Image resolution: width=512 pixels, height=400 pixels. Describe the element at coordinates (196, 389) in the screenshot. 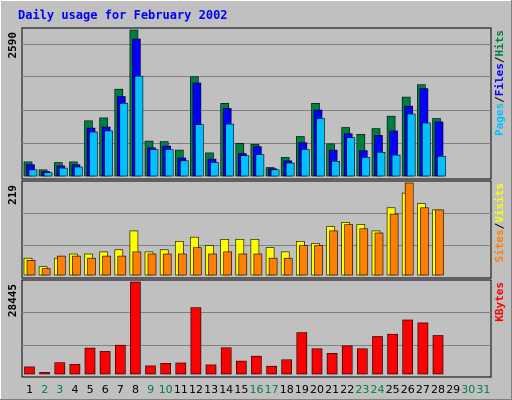

I see `day-label-12: 12` at that location.